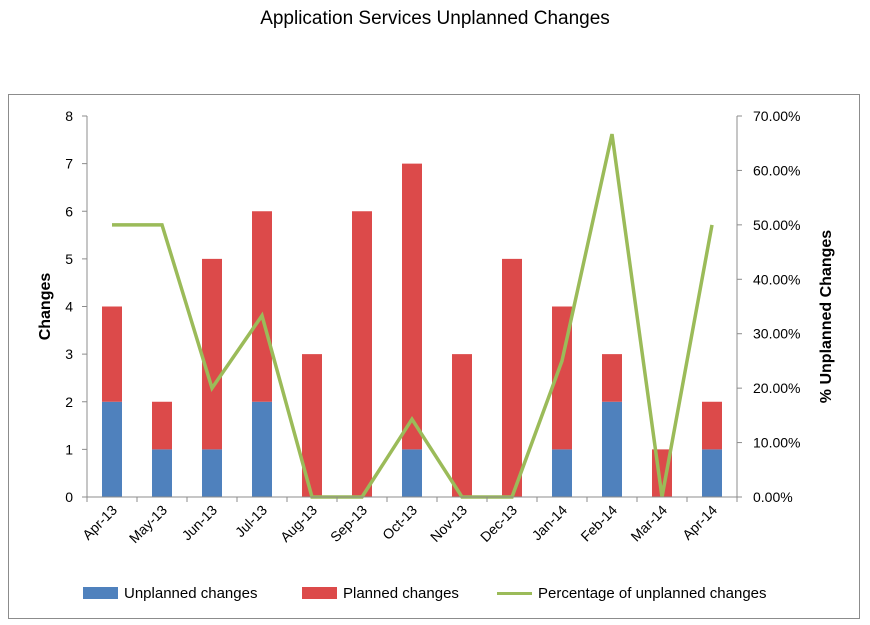 This screenshot has width=870, height=625. I want to click on y2-tick-label-3: 30.00%, so click(776, 334).